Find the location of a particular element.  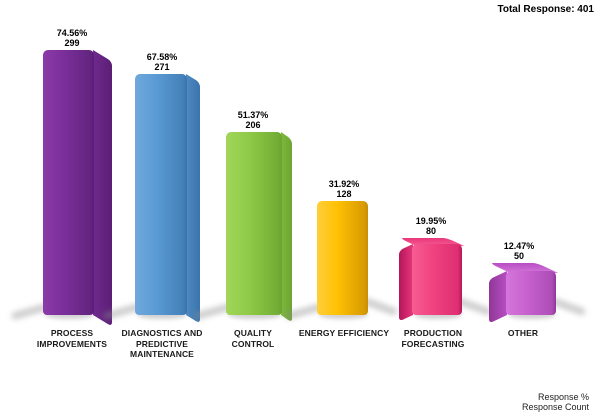

value-percent-energy-efficiency: 31.92% is located at coordinates (344, 184).